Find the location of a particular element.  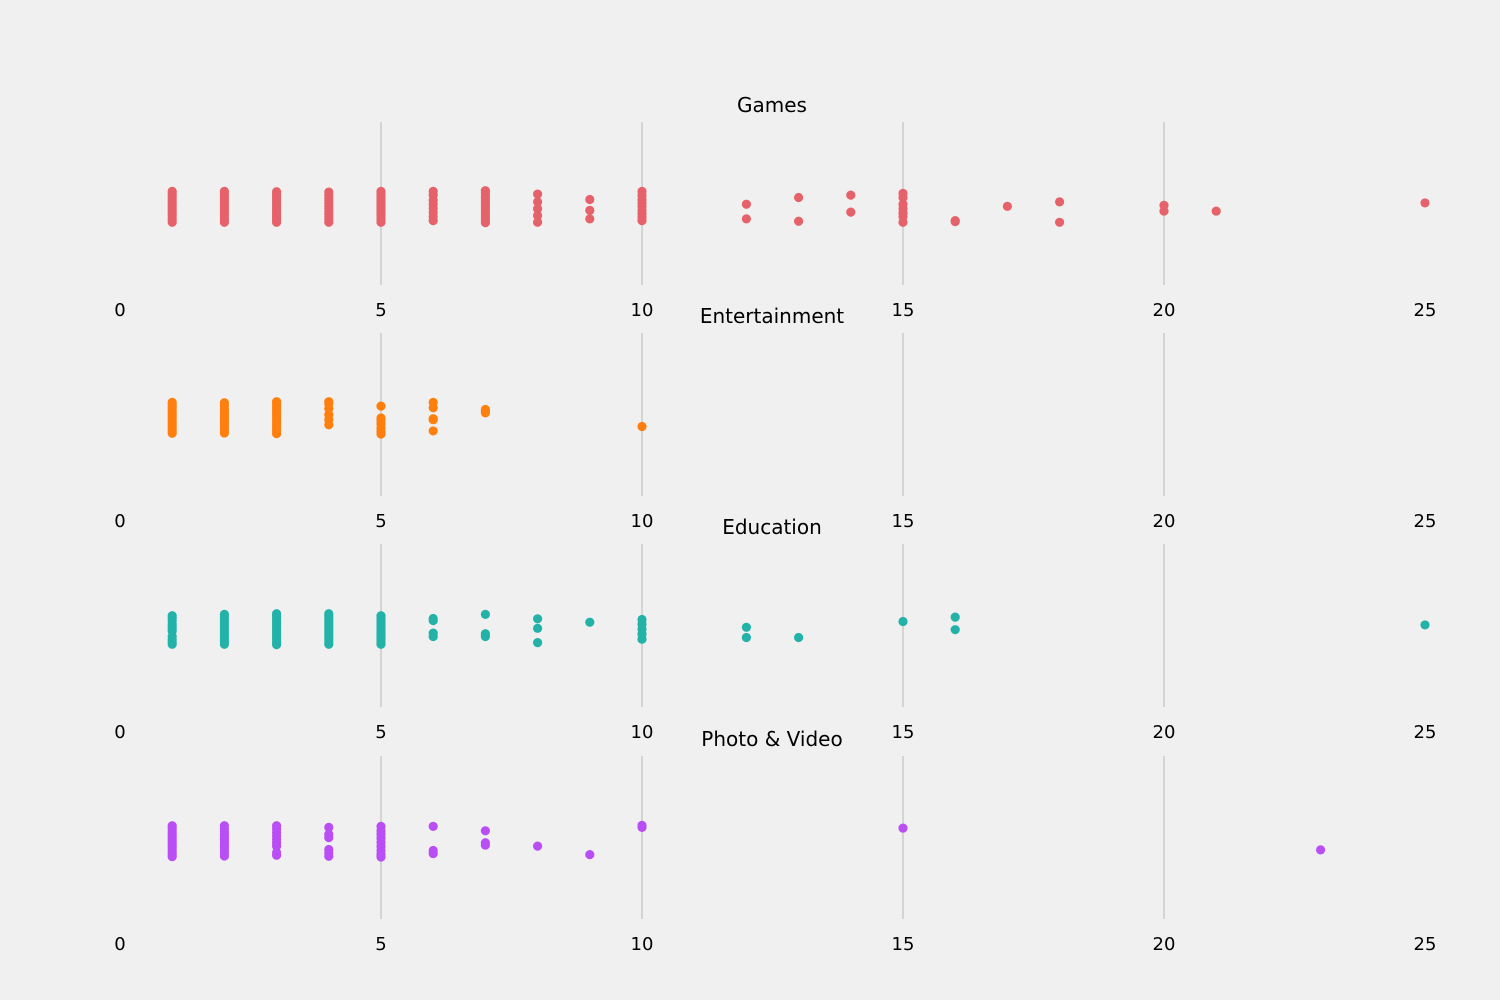

panel-title: Photo & Video is located at coordinates (771, 739).